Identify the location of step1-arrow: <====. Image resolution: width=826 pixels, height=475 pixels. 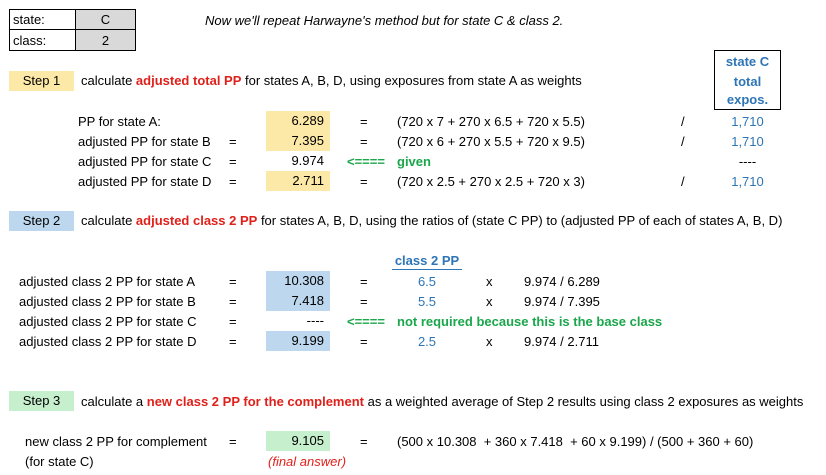
(366, 161).